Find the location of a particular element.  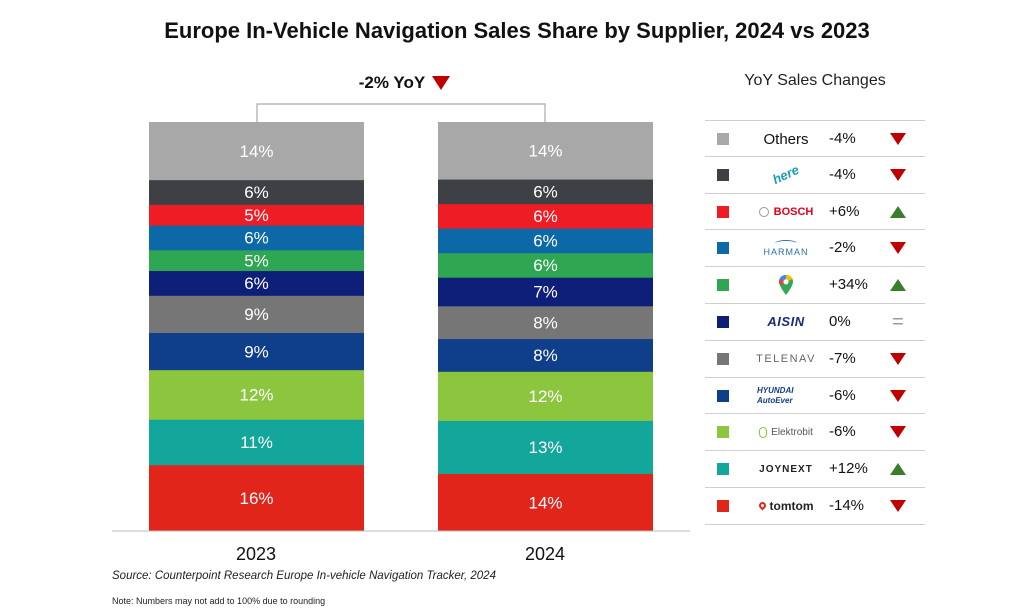

harman-logo-text: HARMAN is located at coordinates (786, 251).